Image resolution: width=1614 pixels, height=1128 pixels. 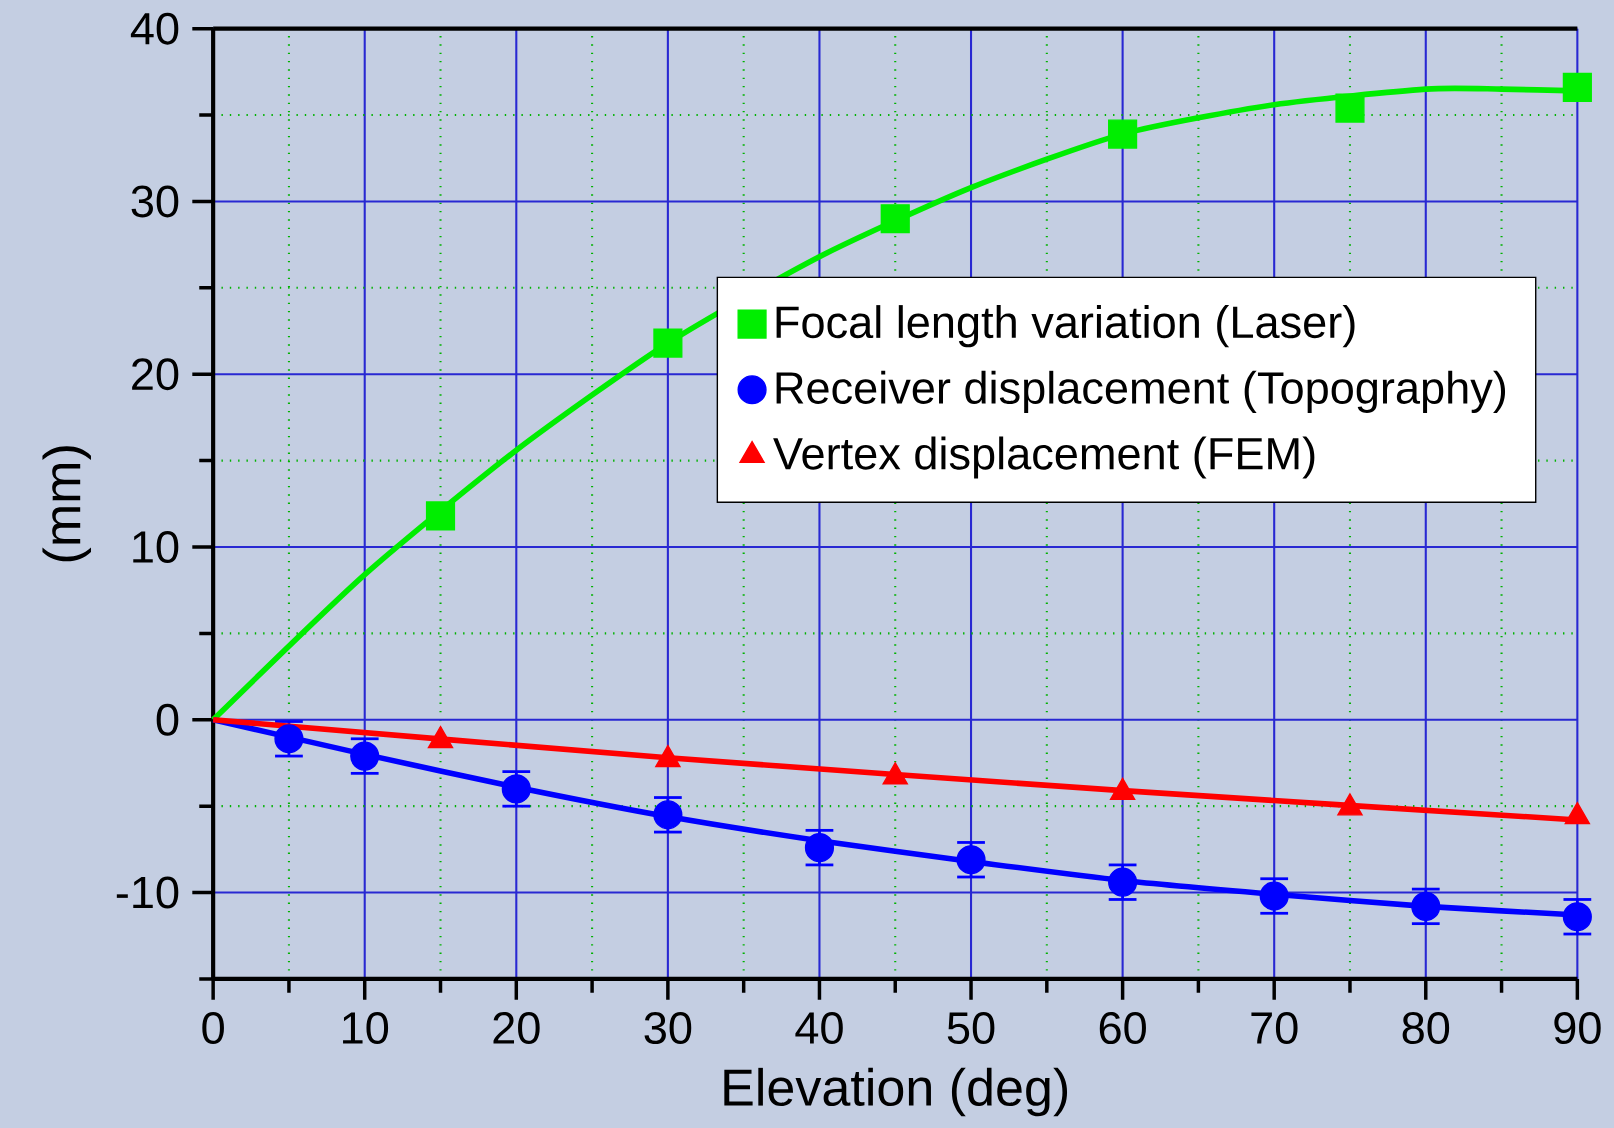 I want to click on x-tick-label: 20, so click(x=516, y=1028).